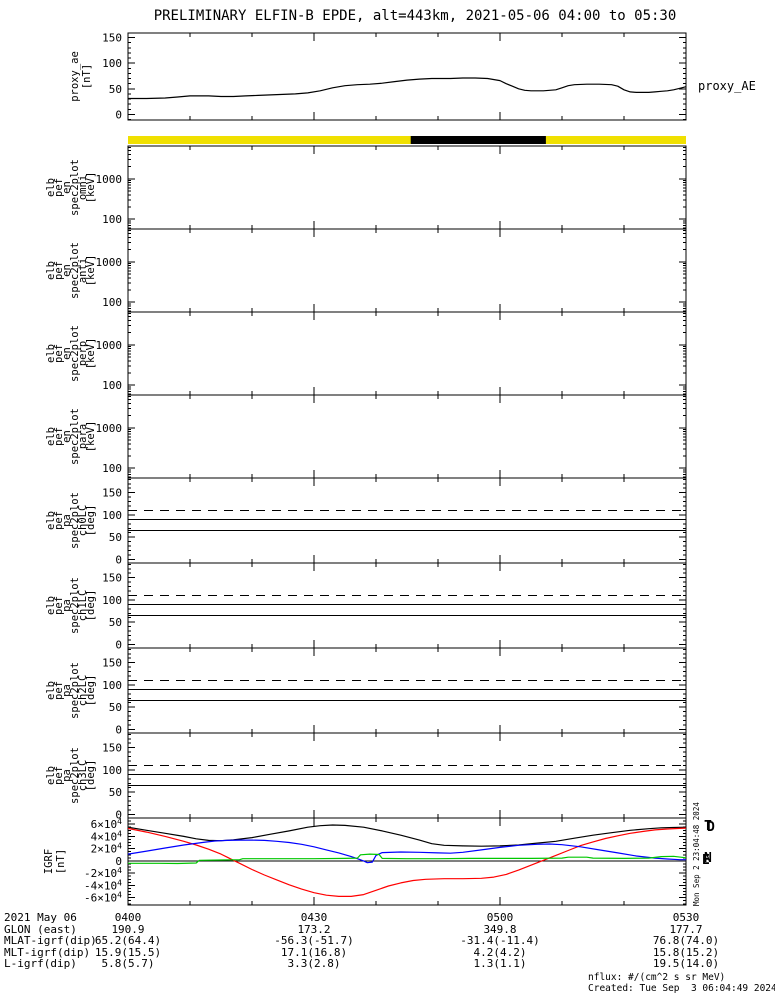  I want to click on igrf-legend-E: E, so click(706, 860).